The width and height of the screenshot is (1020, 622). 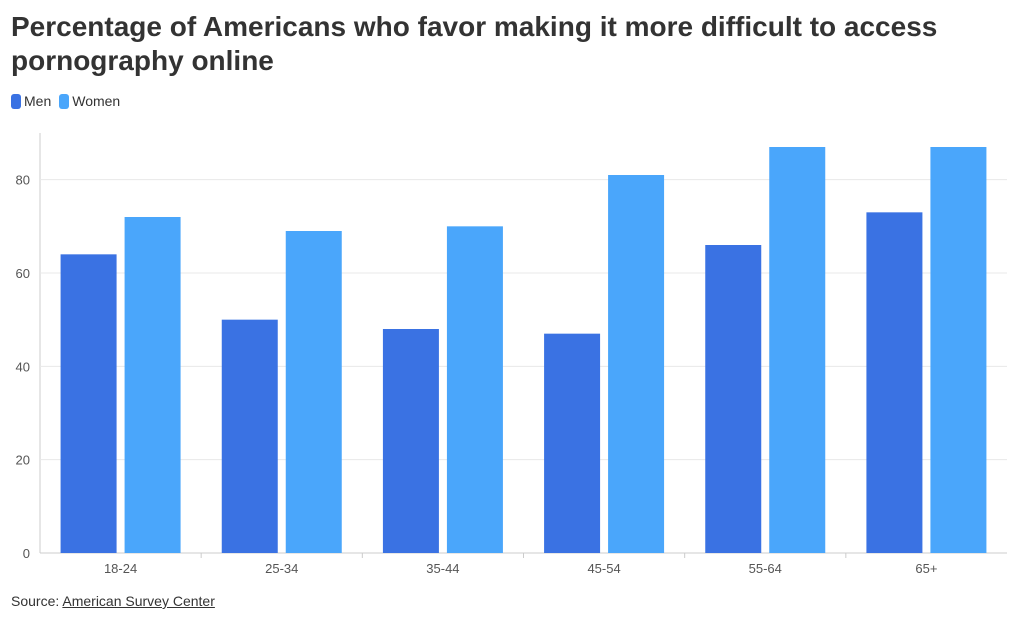 I want to click on x-tick-label: 65+, so click(x=926, y=568).